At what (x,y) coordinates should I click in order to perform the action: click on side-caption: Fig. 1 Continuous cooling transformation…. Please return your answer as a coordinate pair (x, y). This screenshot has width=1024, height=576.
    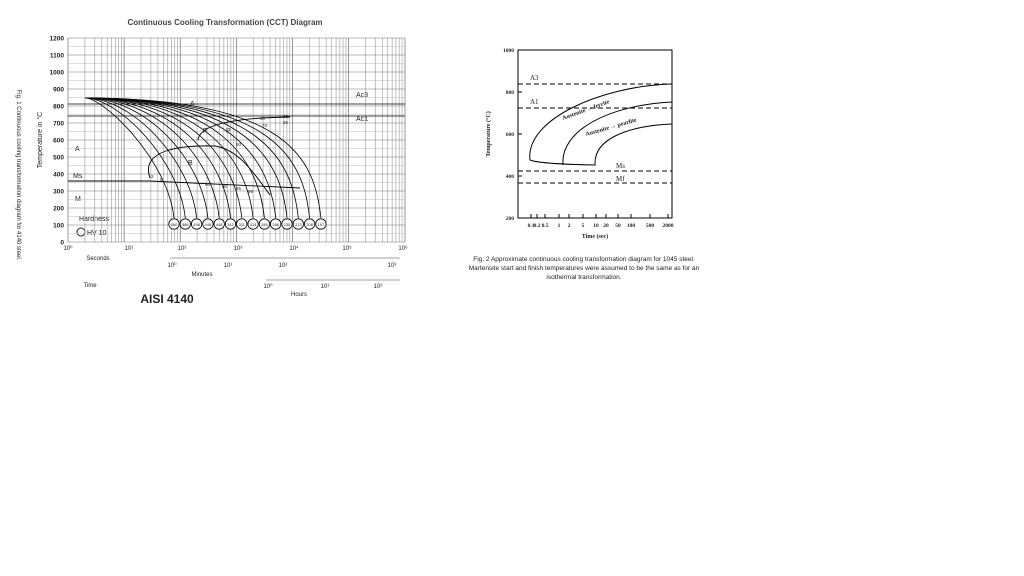
    Looking at the image, I should click on (18, 175).